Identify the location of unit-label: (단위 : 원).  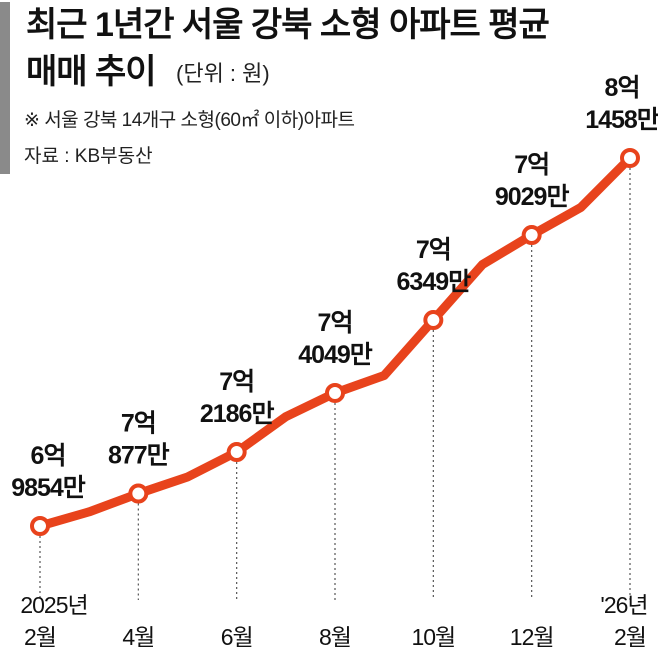
(223, 73).